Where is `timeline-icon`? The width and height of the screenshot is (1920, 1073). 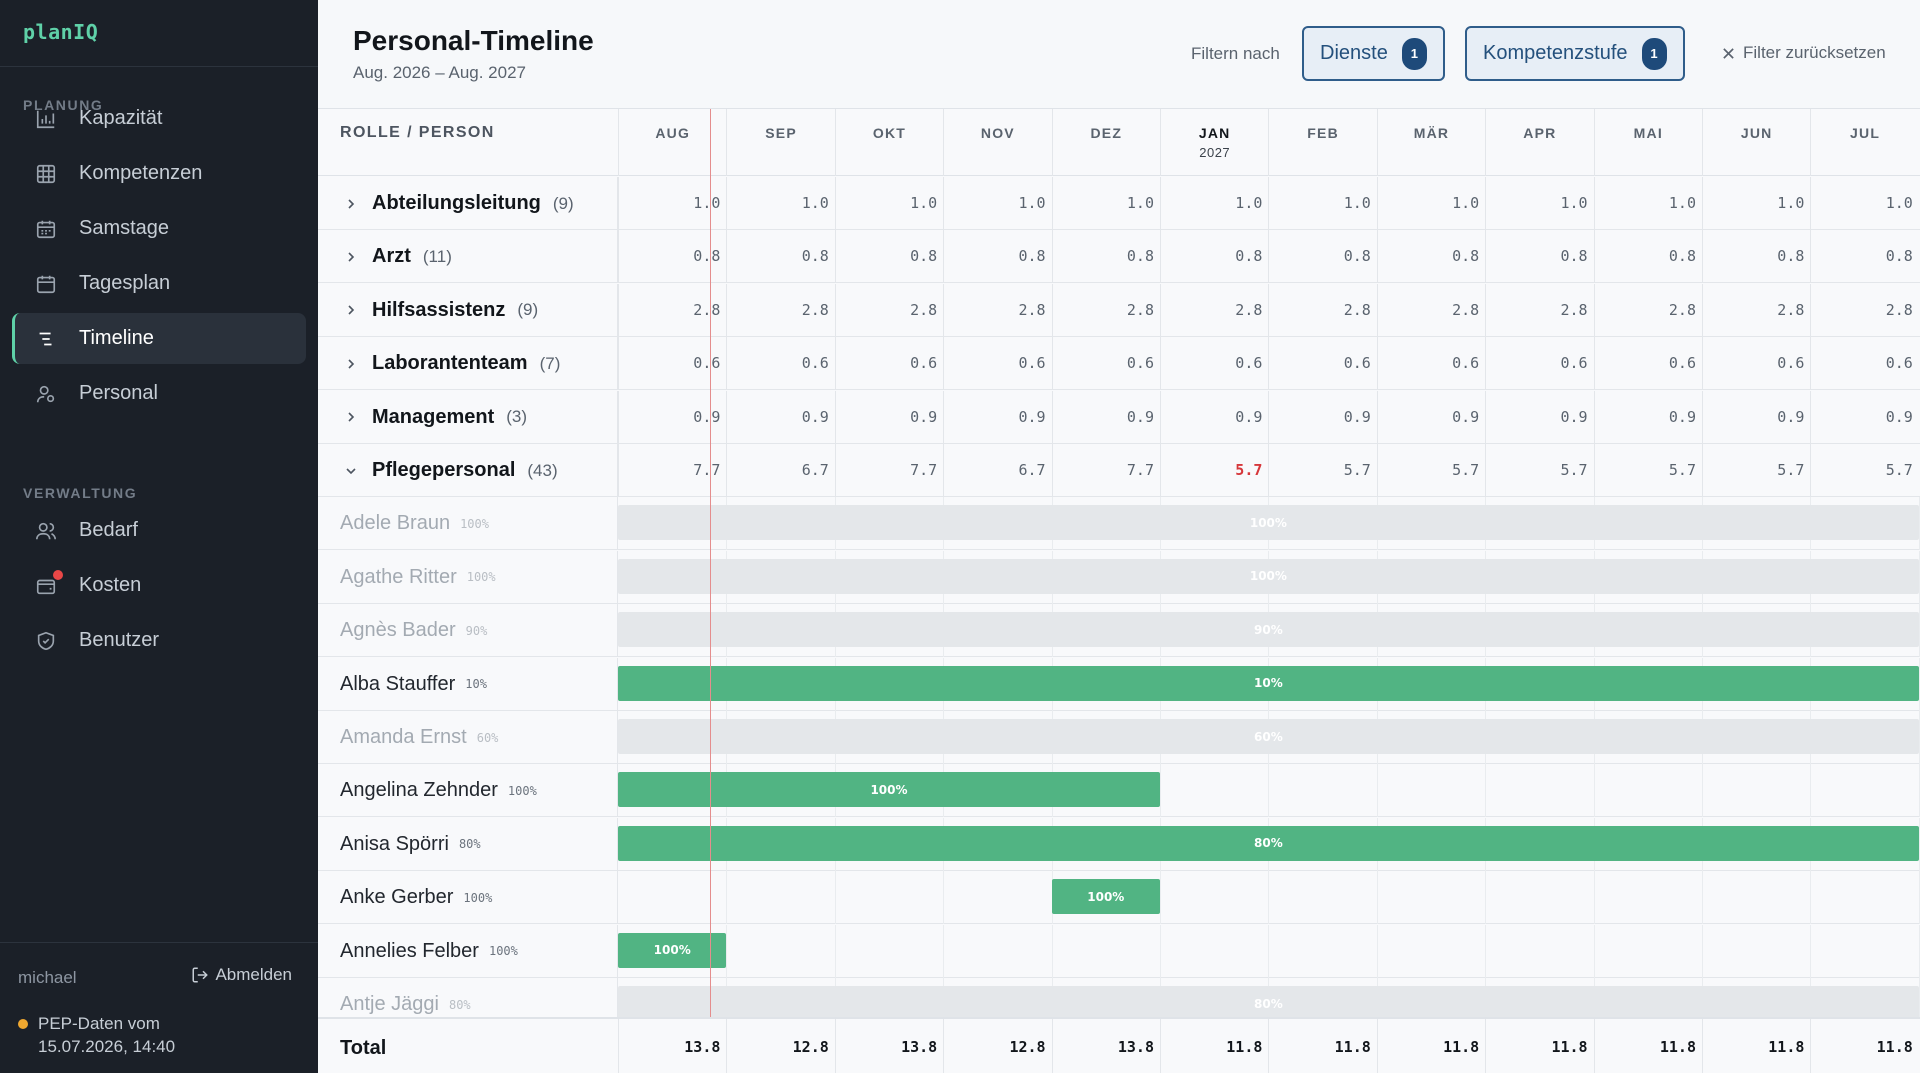
timeline-icon is located at coordinates (46, 339).